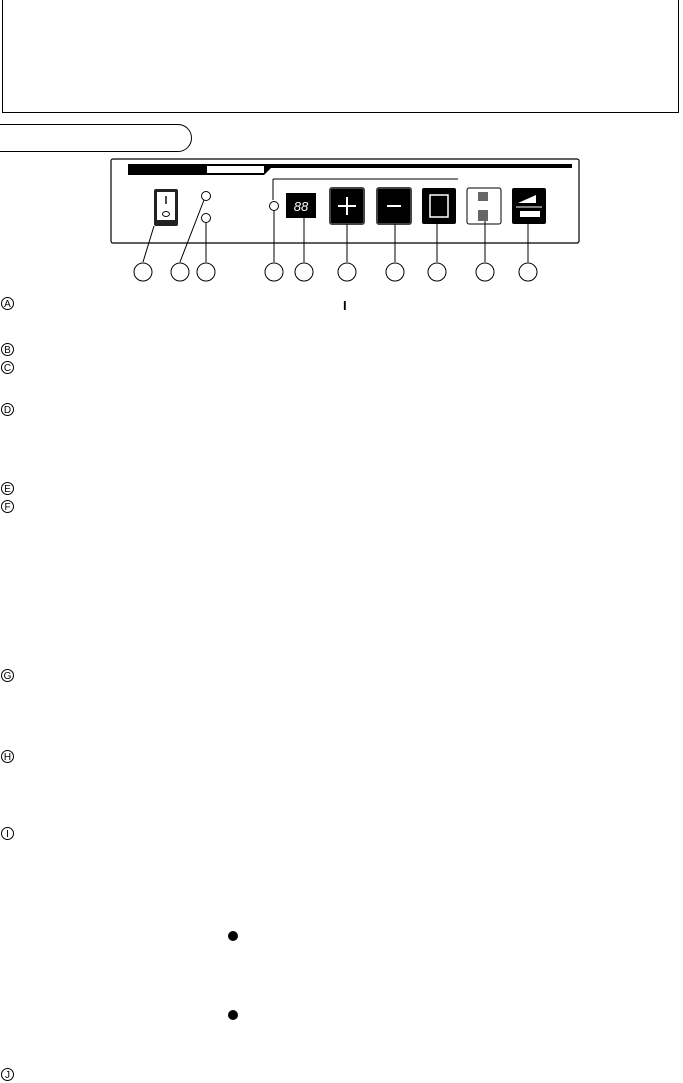  What do you see at coordinates (350, 169) in the screenshot?
I see `panel-header-bar` at bounding box center [350, 169].